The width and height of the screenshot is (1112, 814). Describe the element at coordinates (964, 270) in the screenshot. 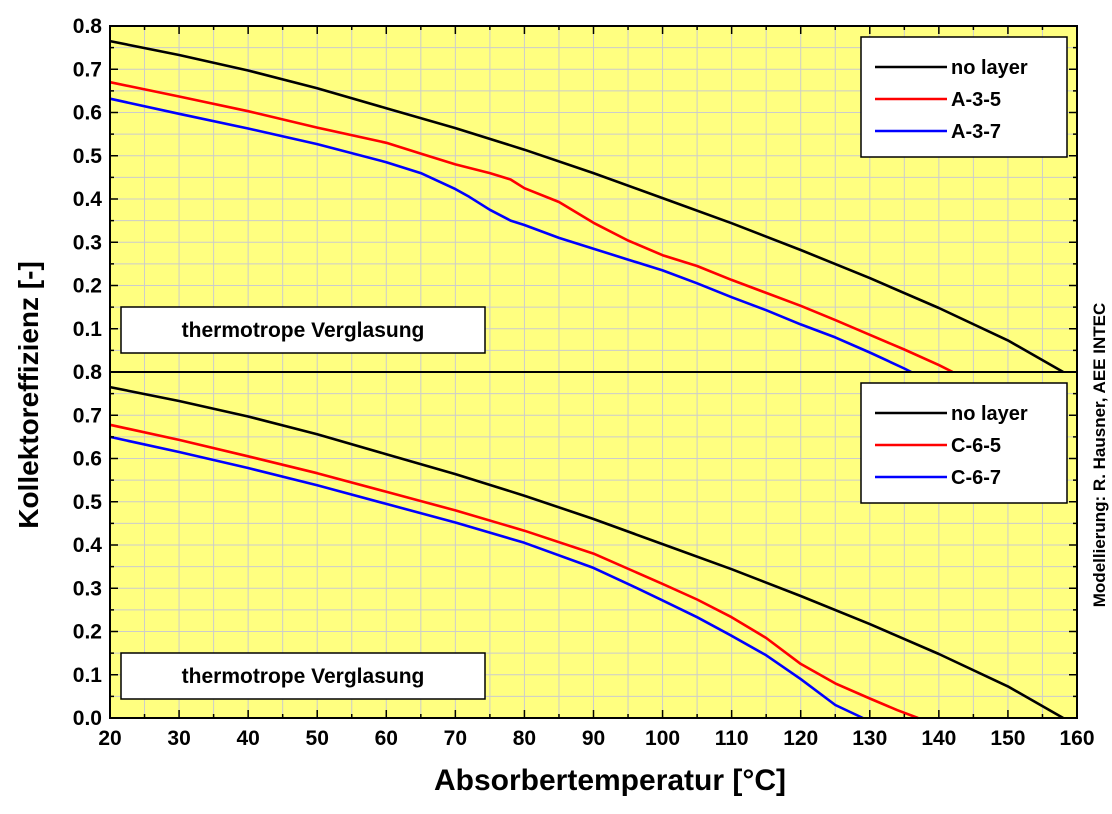

I see `legends: no layer A-3-5 A-3-7 no layer C-6-5 C-6-7` at that location.